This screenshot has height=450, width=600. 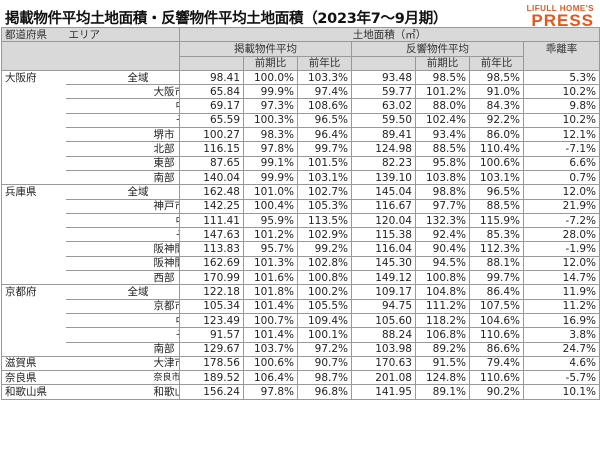 I want to click on cell-response-qoq: 106.8%, so click(x=442, y=335).